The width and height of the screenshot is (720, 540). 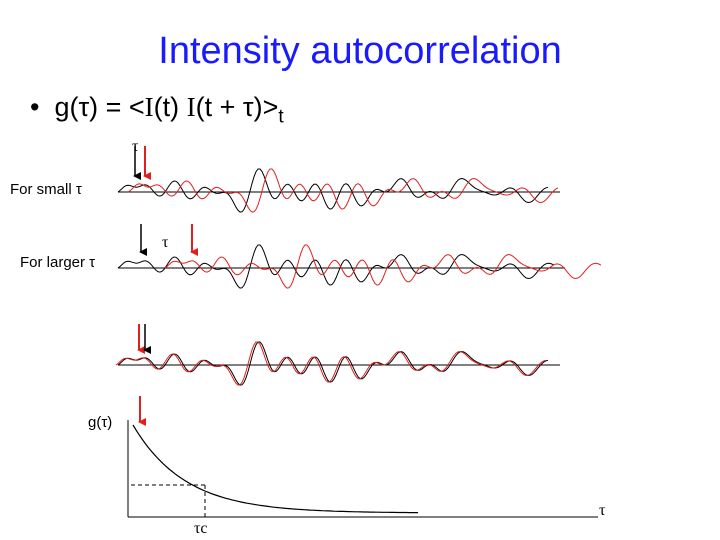 What do you see at coordinates (237, 107) in the screenshot?
I see `formula-mid-2: (t + τ)>` at bounding box center [237, 107].